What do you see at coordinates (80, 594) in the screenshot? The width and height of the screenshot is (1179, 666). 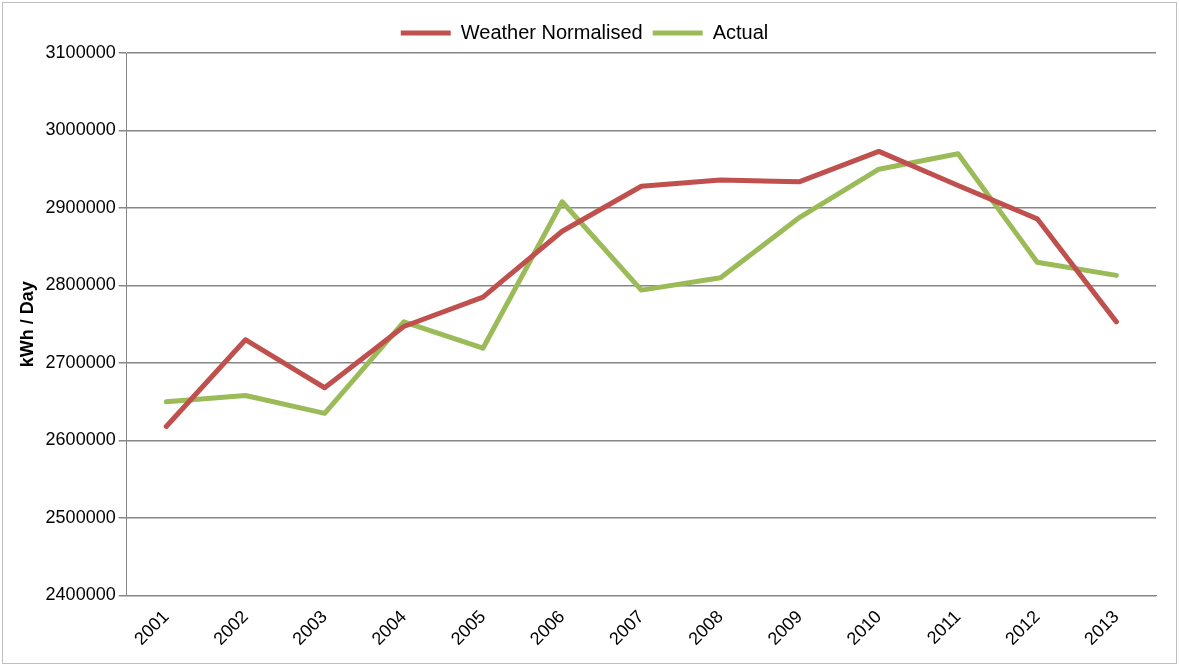 I see `y-tick-label: 2400000` at bounding box center [80, 594].